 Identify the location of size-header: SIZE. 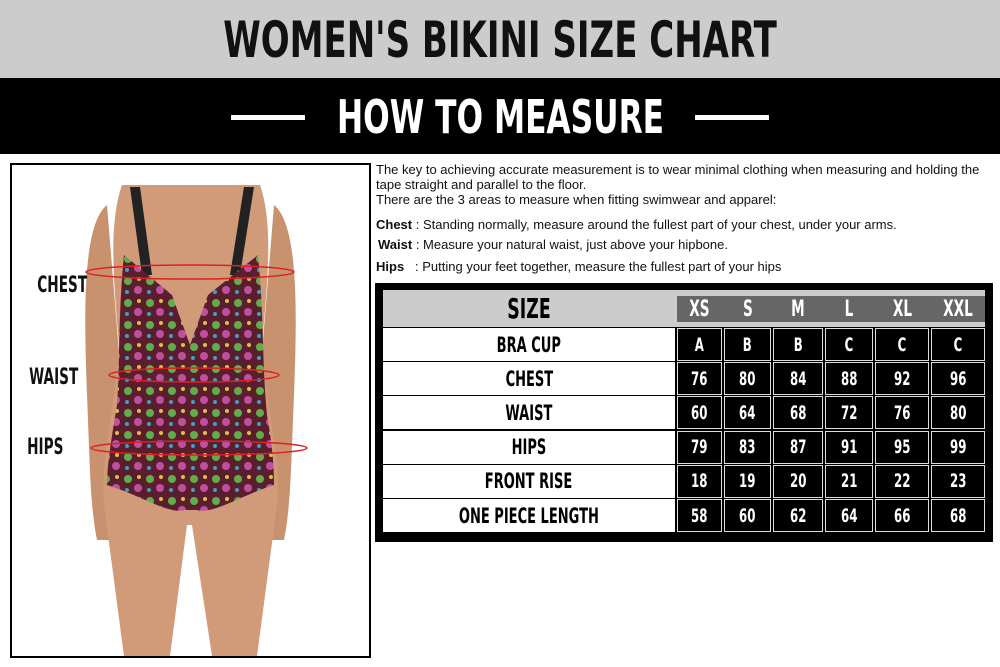
(529, 308).